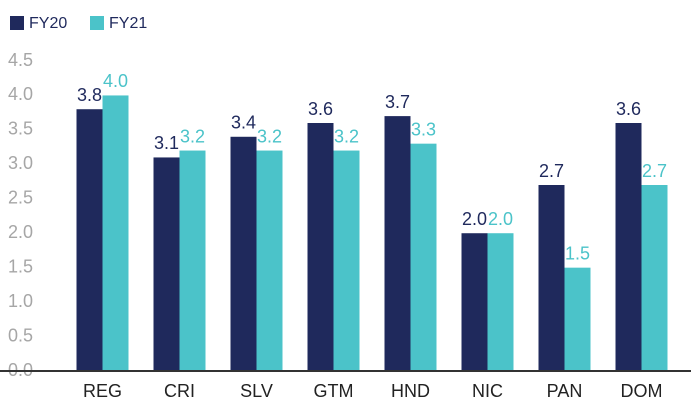 The height and width of the screenshot is (401, 691). I want to click on legend-label: FY21, so click(128, 23).